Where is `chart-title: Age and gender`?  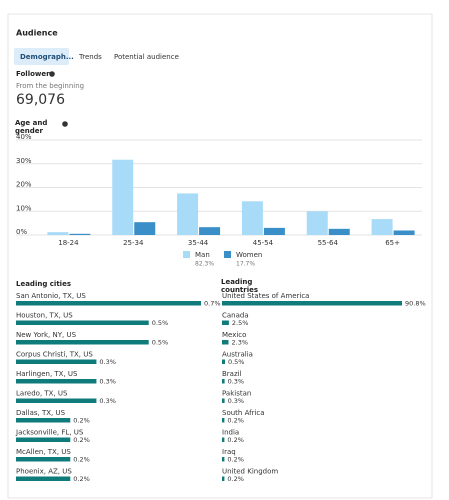 chart-title: Age and gender is located at coordinates (31, 127).